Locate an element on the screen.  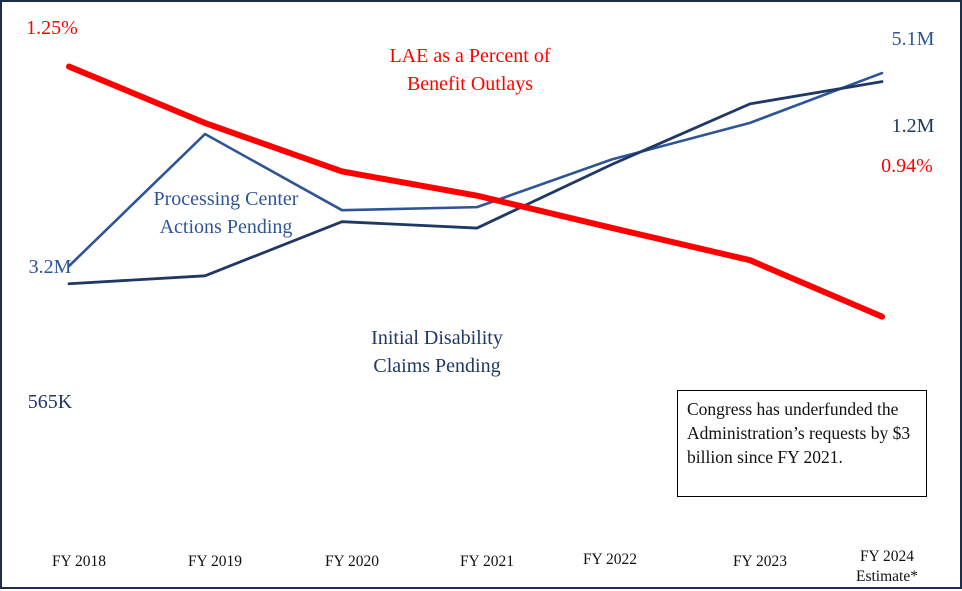
x-tick-label-line: FY 2023 is located at coordinates (760, 561).